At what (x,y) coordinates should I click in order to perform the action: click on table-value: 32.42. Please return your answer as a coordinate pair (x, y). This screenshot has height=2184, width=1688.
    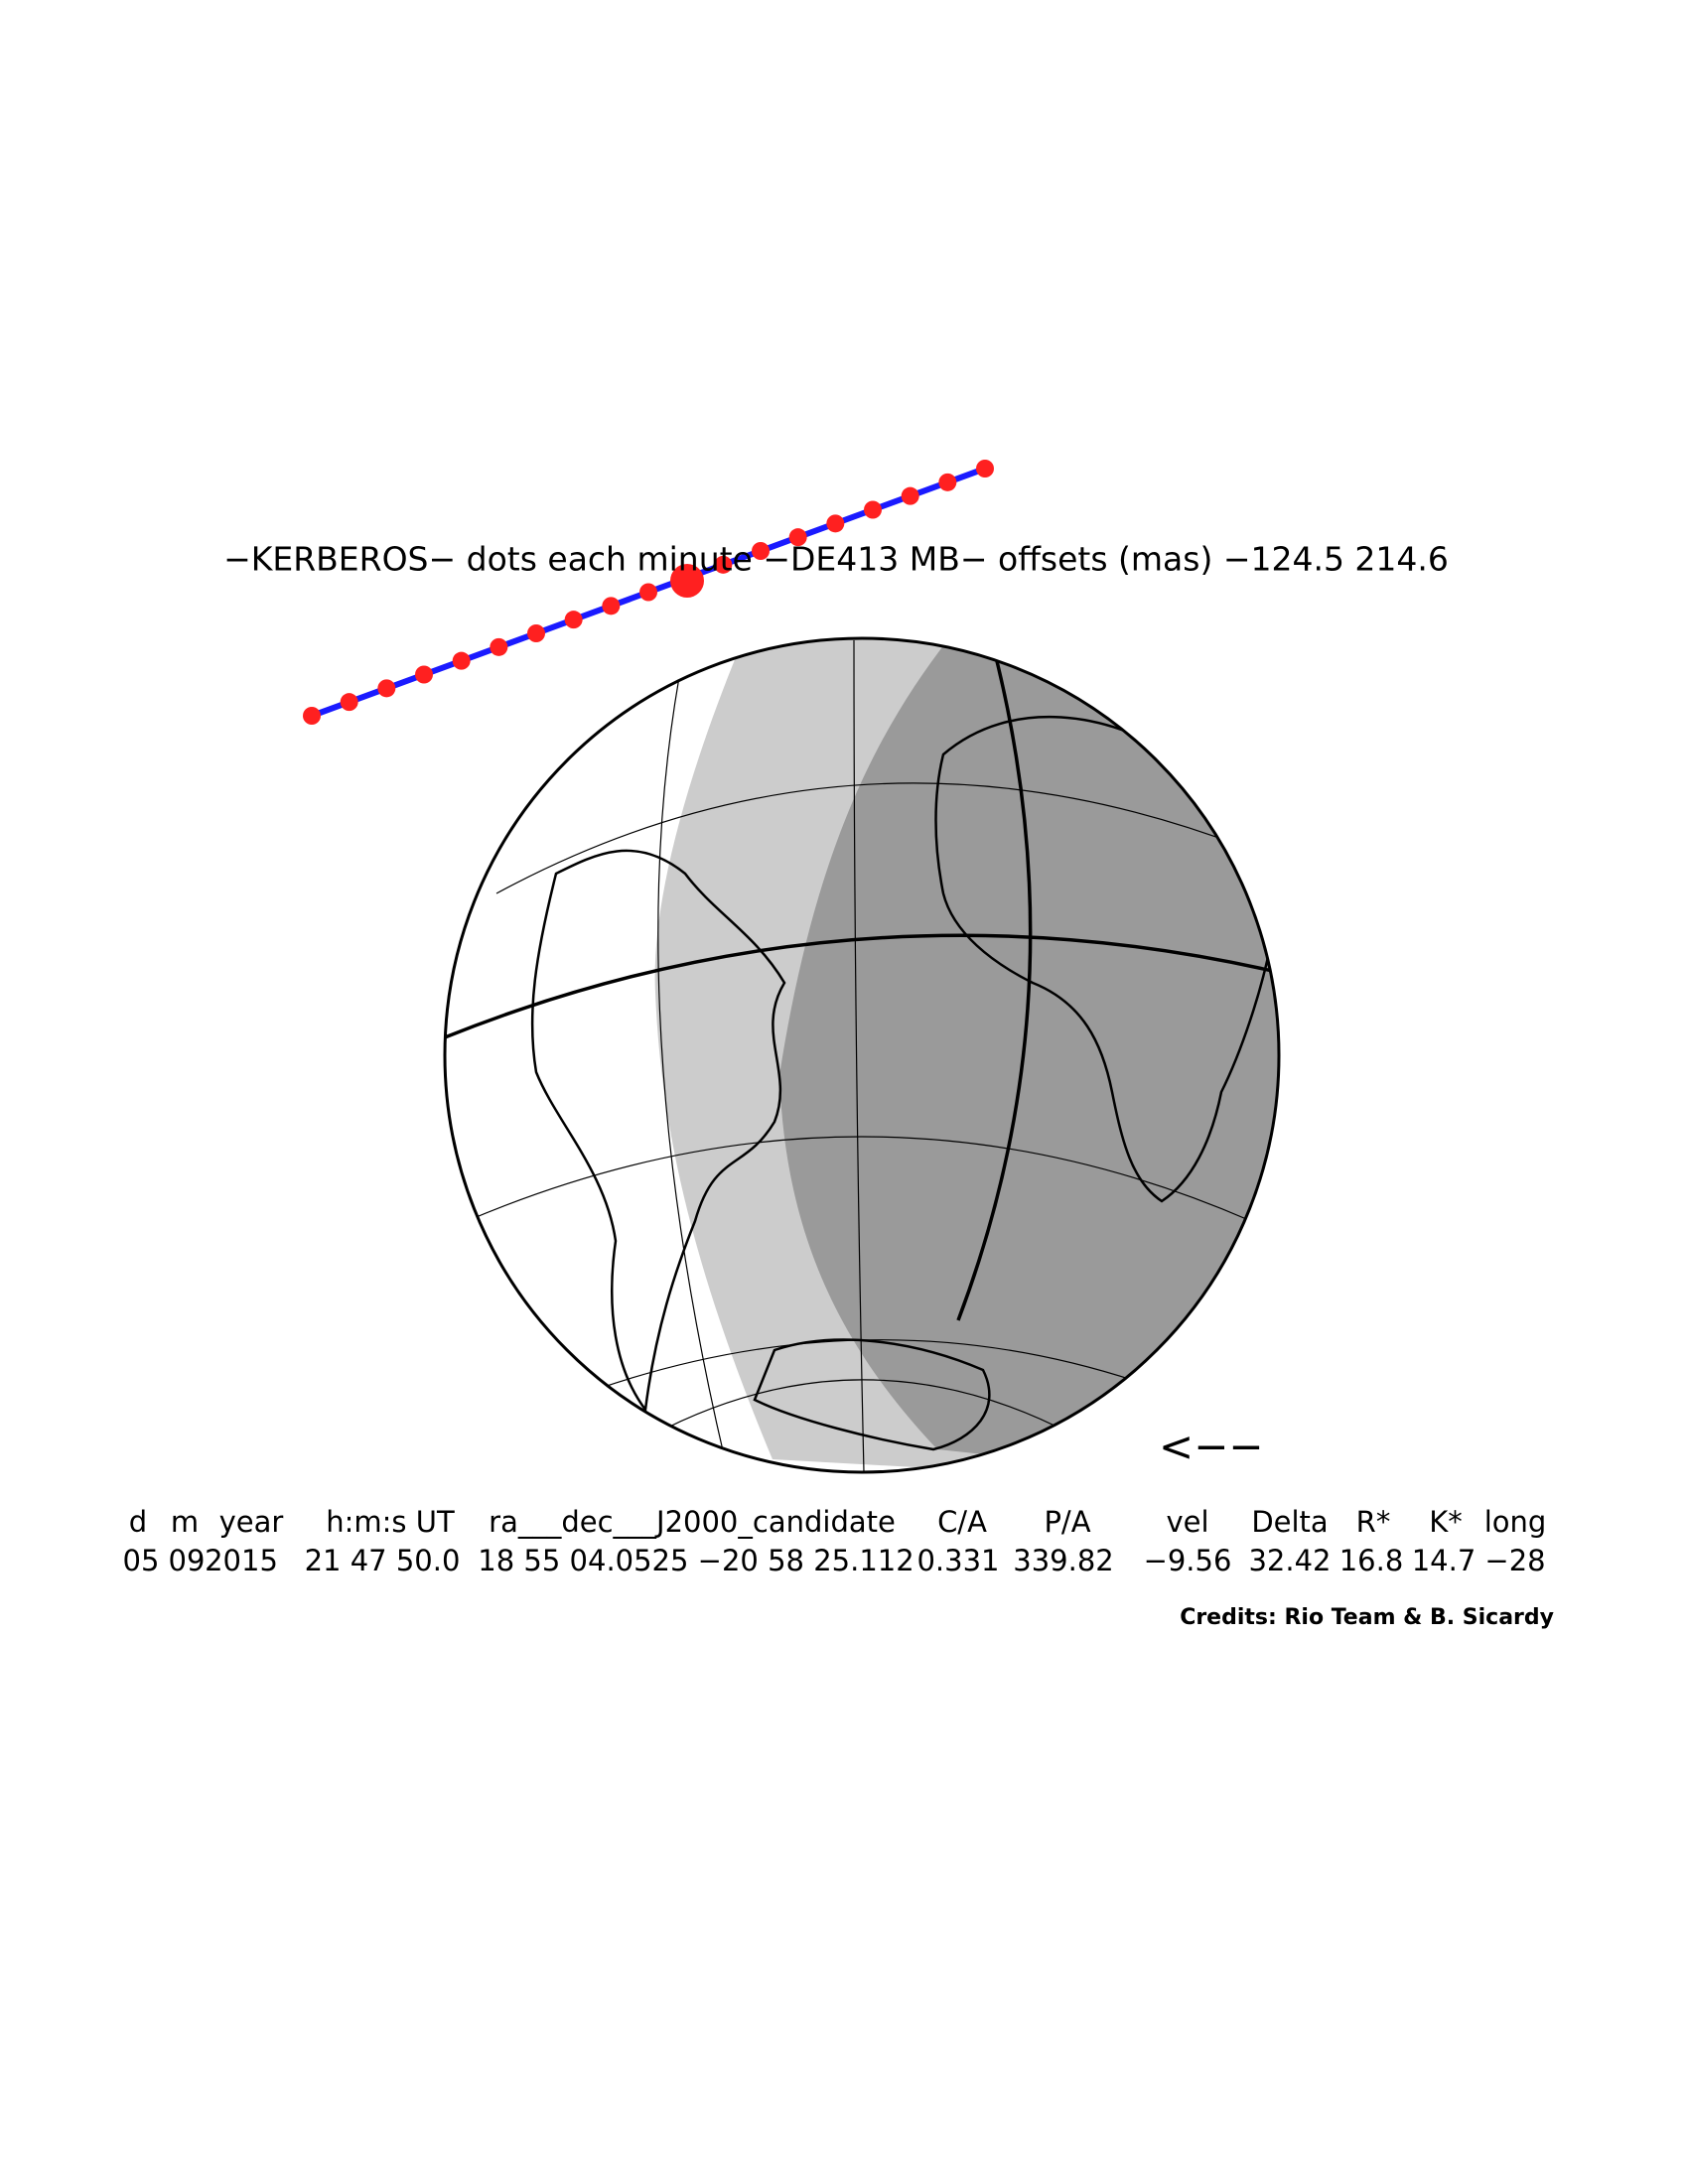
    Looking at the image, I should click on (1289, 1560).